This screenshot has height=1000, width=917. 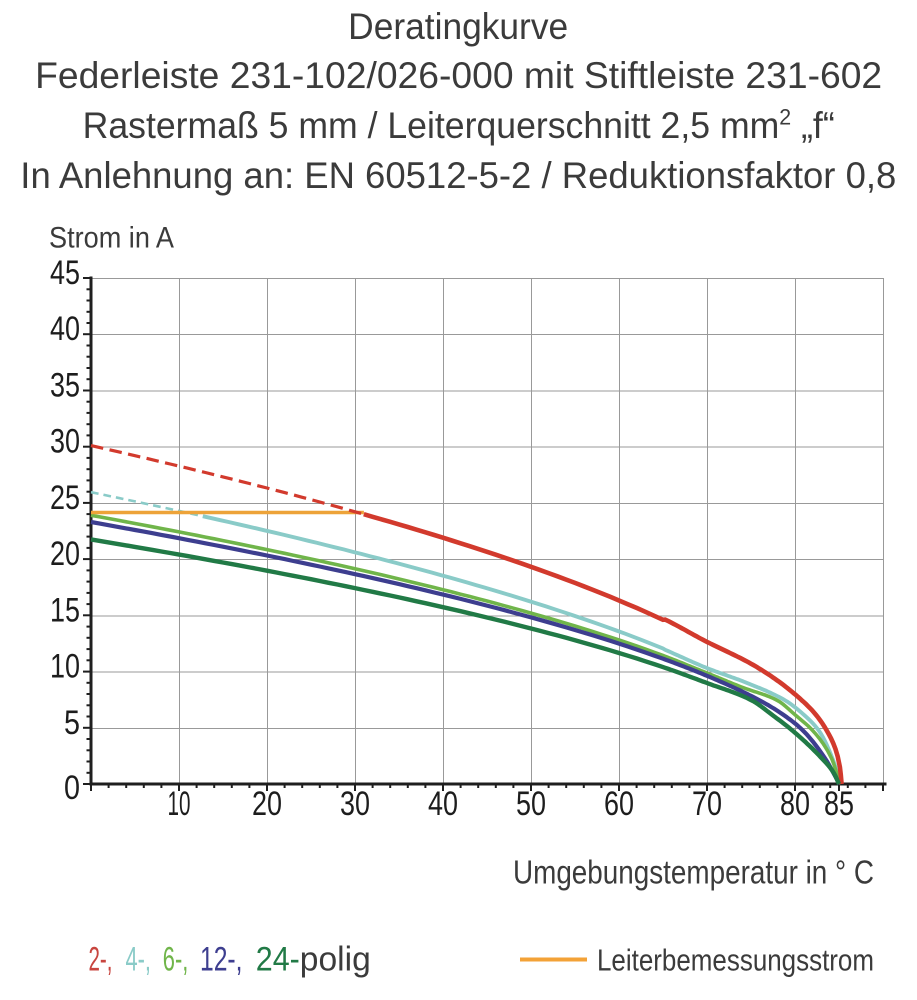 I want to click on svg-text: 4-,, so click(x=139, y=960).